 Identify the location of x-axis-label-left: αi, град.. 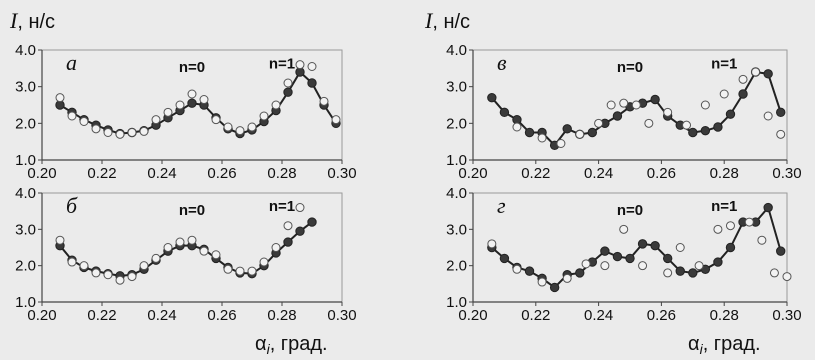
(291, 345).